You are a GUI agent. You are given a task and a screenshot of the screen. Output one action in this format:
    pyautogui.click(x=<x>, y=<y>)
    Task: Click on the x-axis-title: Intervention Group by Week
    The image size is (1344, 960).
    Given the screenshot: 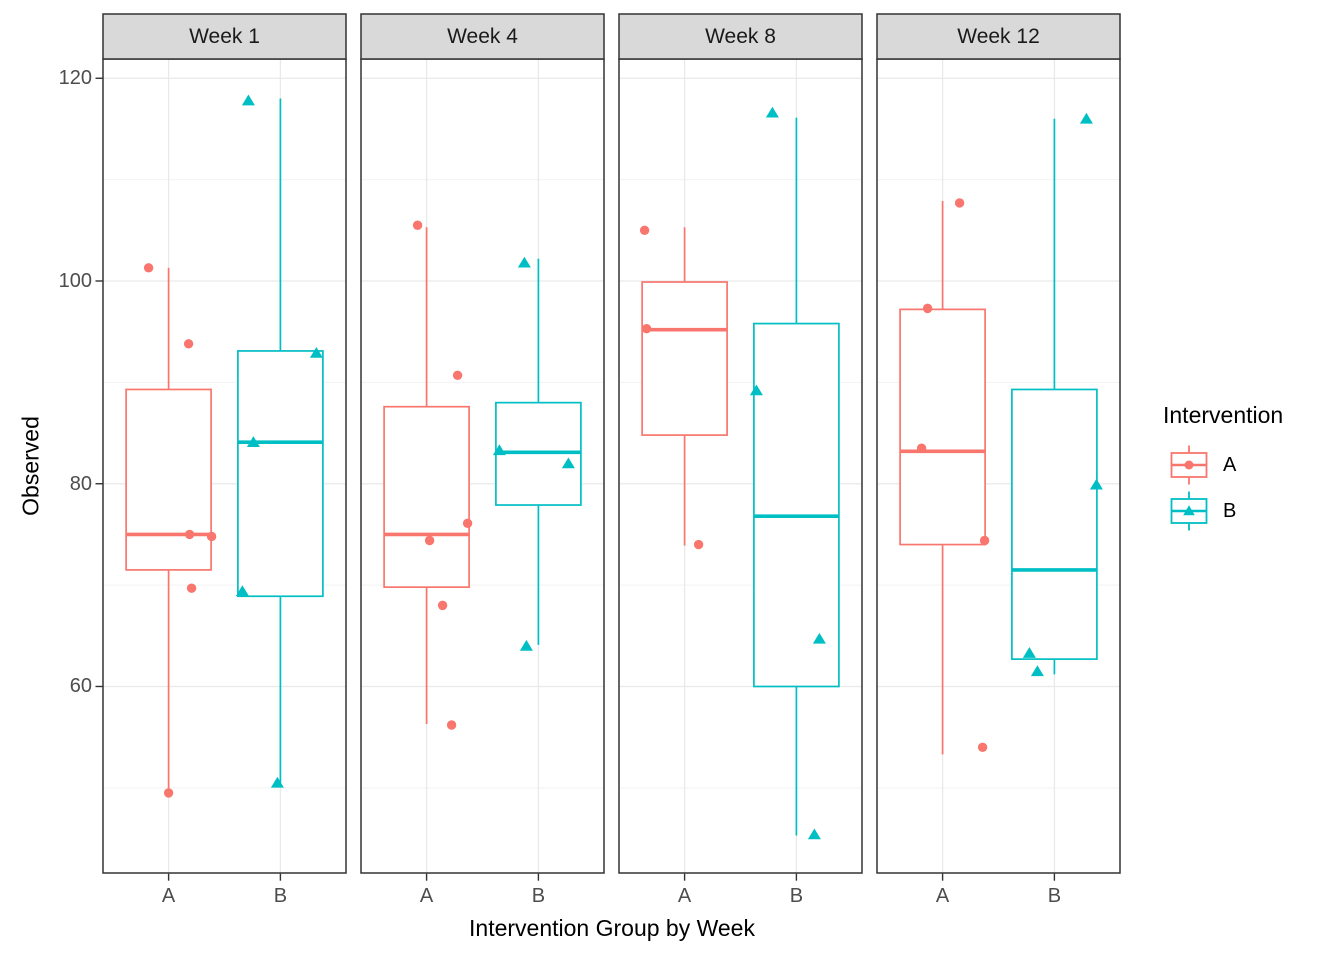 What is the action you would take?
    pyautogui.click(x=612, y=928)
    